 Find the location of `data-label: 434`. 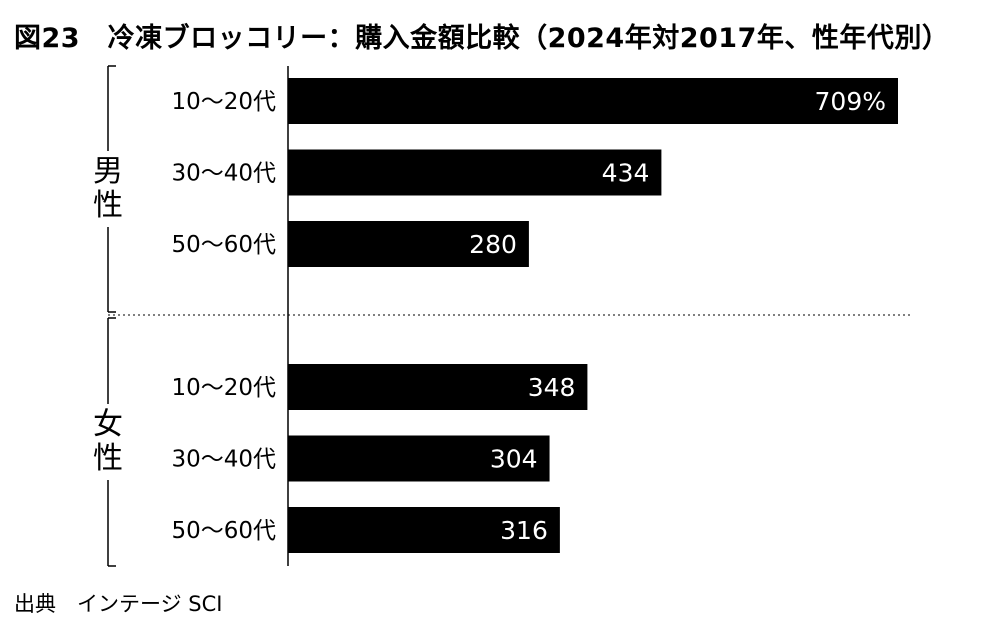

data-label: 434 is located at coordinates (626, 173).